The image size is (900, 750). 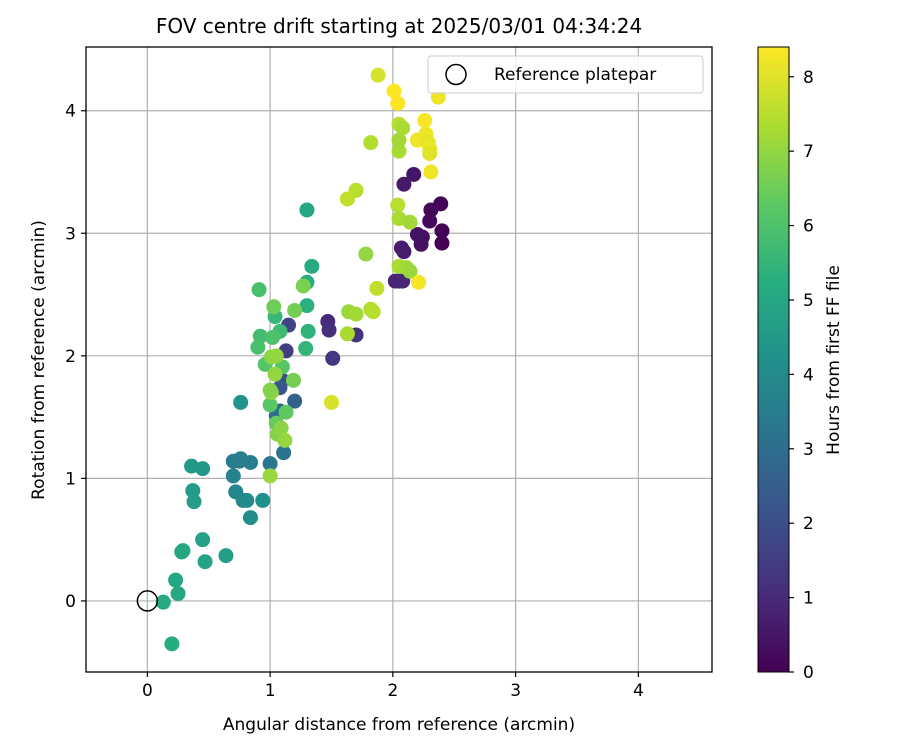 What do you see at coordinates (399, 725) in the screenshot?
I see `x-axis-label: Angular distance from reference (arcmin)` at bounding box center [399, 725].